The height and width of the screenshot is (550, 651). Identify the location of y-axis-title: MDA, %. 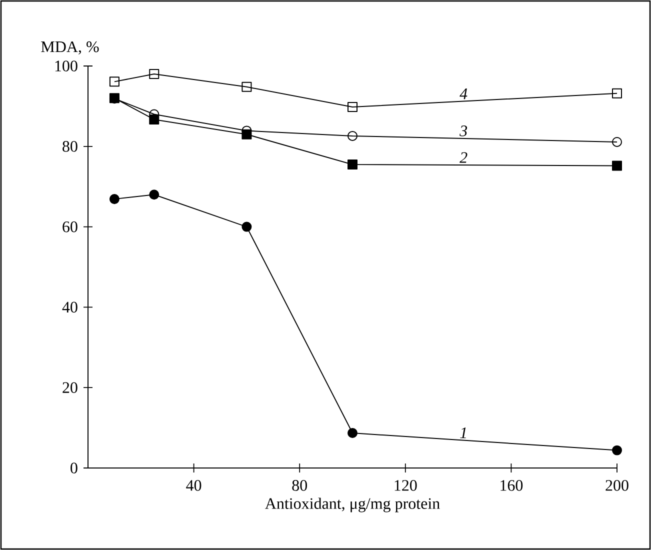
(70, 47).